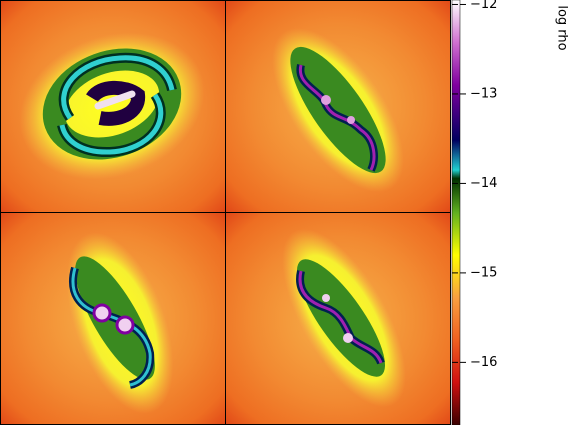 This screenshot has width=568, height=425. Describe the element at coordinates (483, 272) in the screenshot. I see `colorbar-tick-label: −15` at that location.